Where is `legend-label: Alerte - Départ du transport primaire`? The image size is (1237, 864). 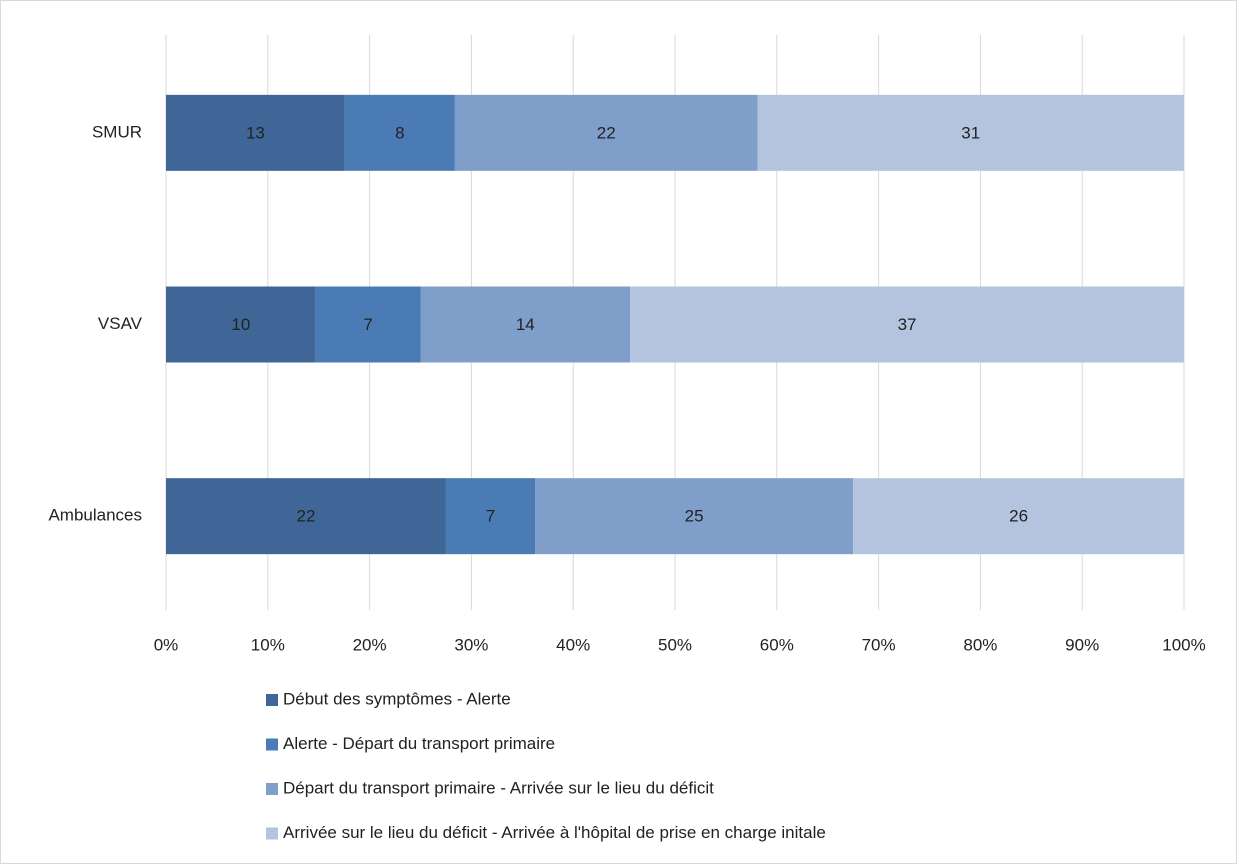
legend-label: Alerte - Départ du transport primaire is located at coordinates (419, 743).